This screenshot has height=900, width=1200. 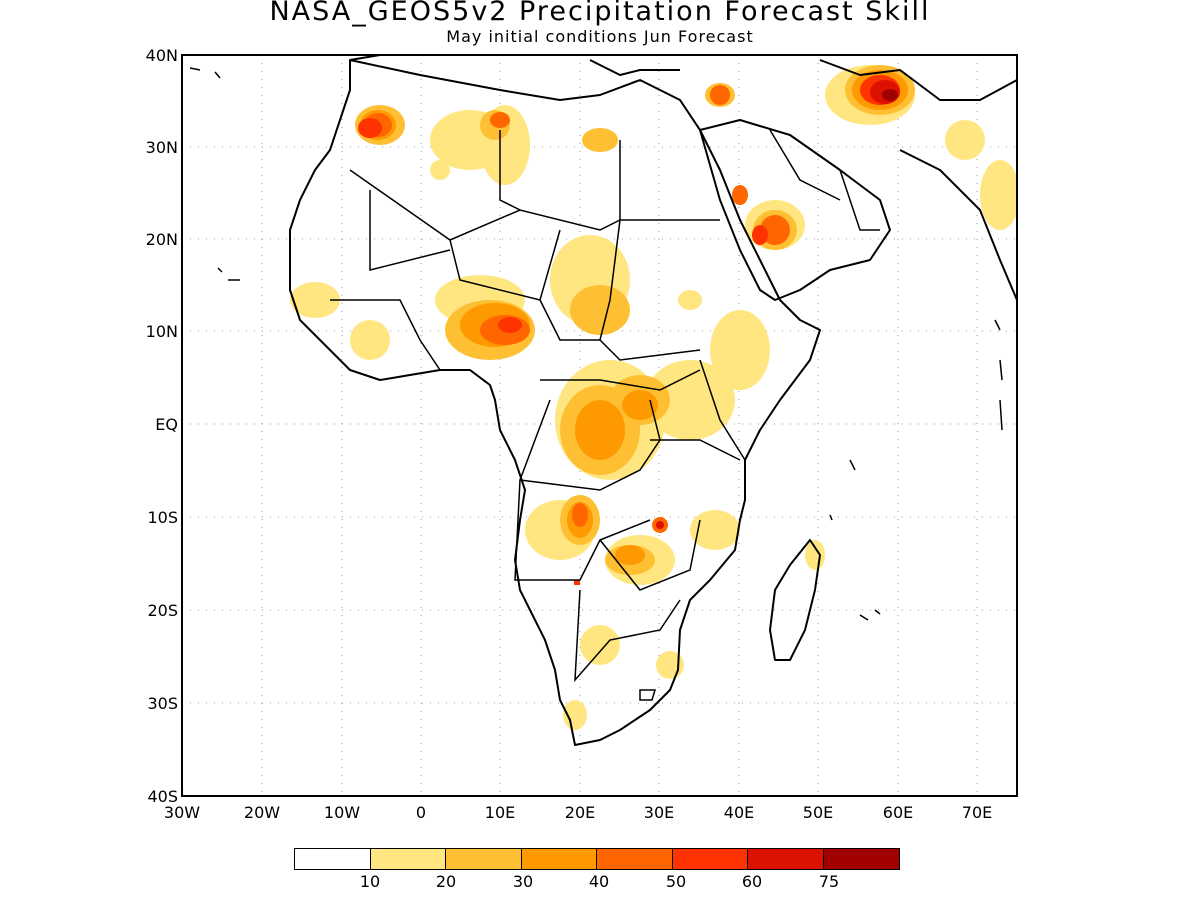 What do you see at coordinates (262, 812) in the screenshot?
I see `lon-label-20w: 20W` at bounding box center [262, 812].